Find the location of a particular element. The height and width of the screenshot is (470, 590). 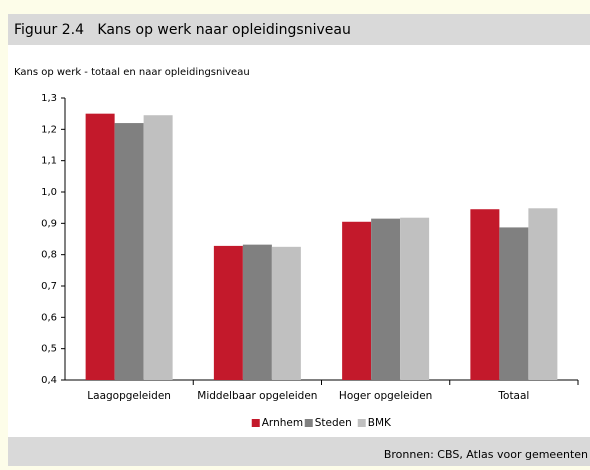

x-tick-label: Hoger opgeleiden is located at coordinates (385, 396).